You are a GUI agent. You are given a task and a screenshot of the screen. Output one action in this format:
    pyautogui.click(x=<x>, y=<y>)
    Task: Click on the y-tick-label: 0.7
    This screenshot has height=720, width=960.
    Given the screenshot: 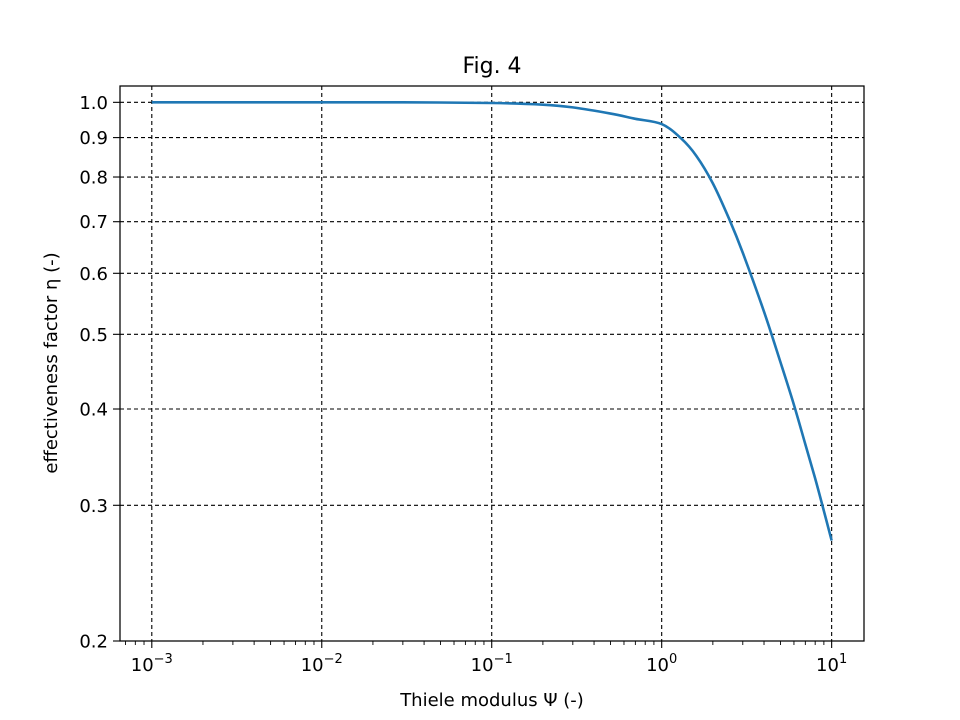 What is the action you would take?
    pyautogui.click(x=93, y=222)
    